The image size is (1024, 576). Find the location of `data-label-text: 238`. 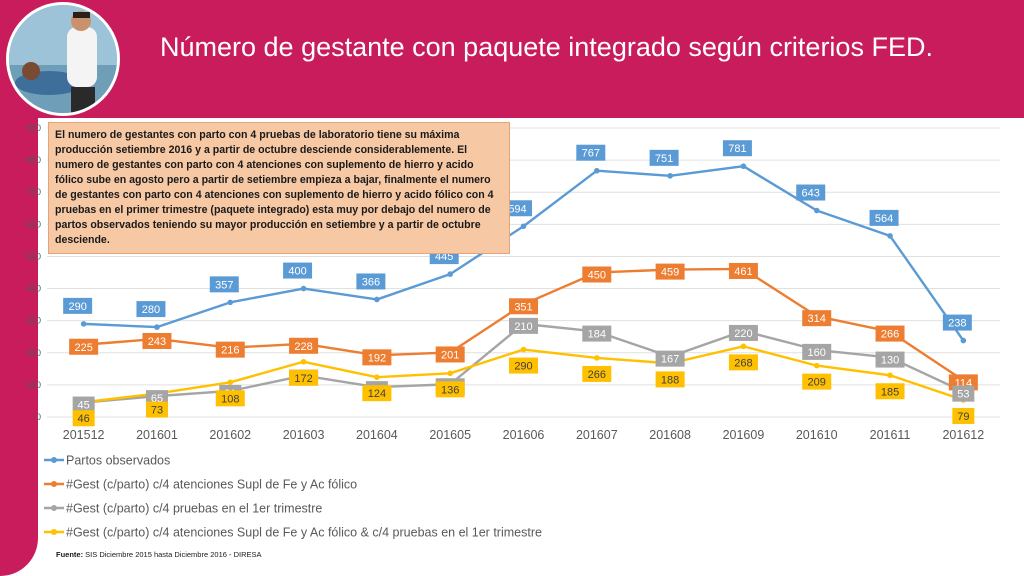

data-label-text: 238 is located at coordinates (957, 324).